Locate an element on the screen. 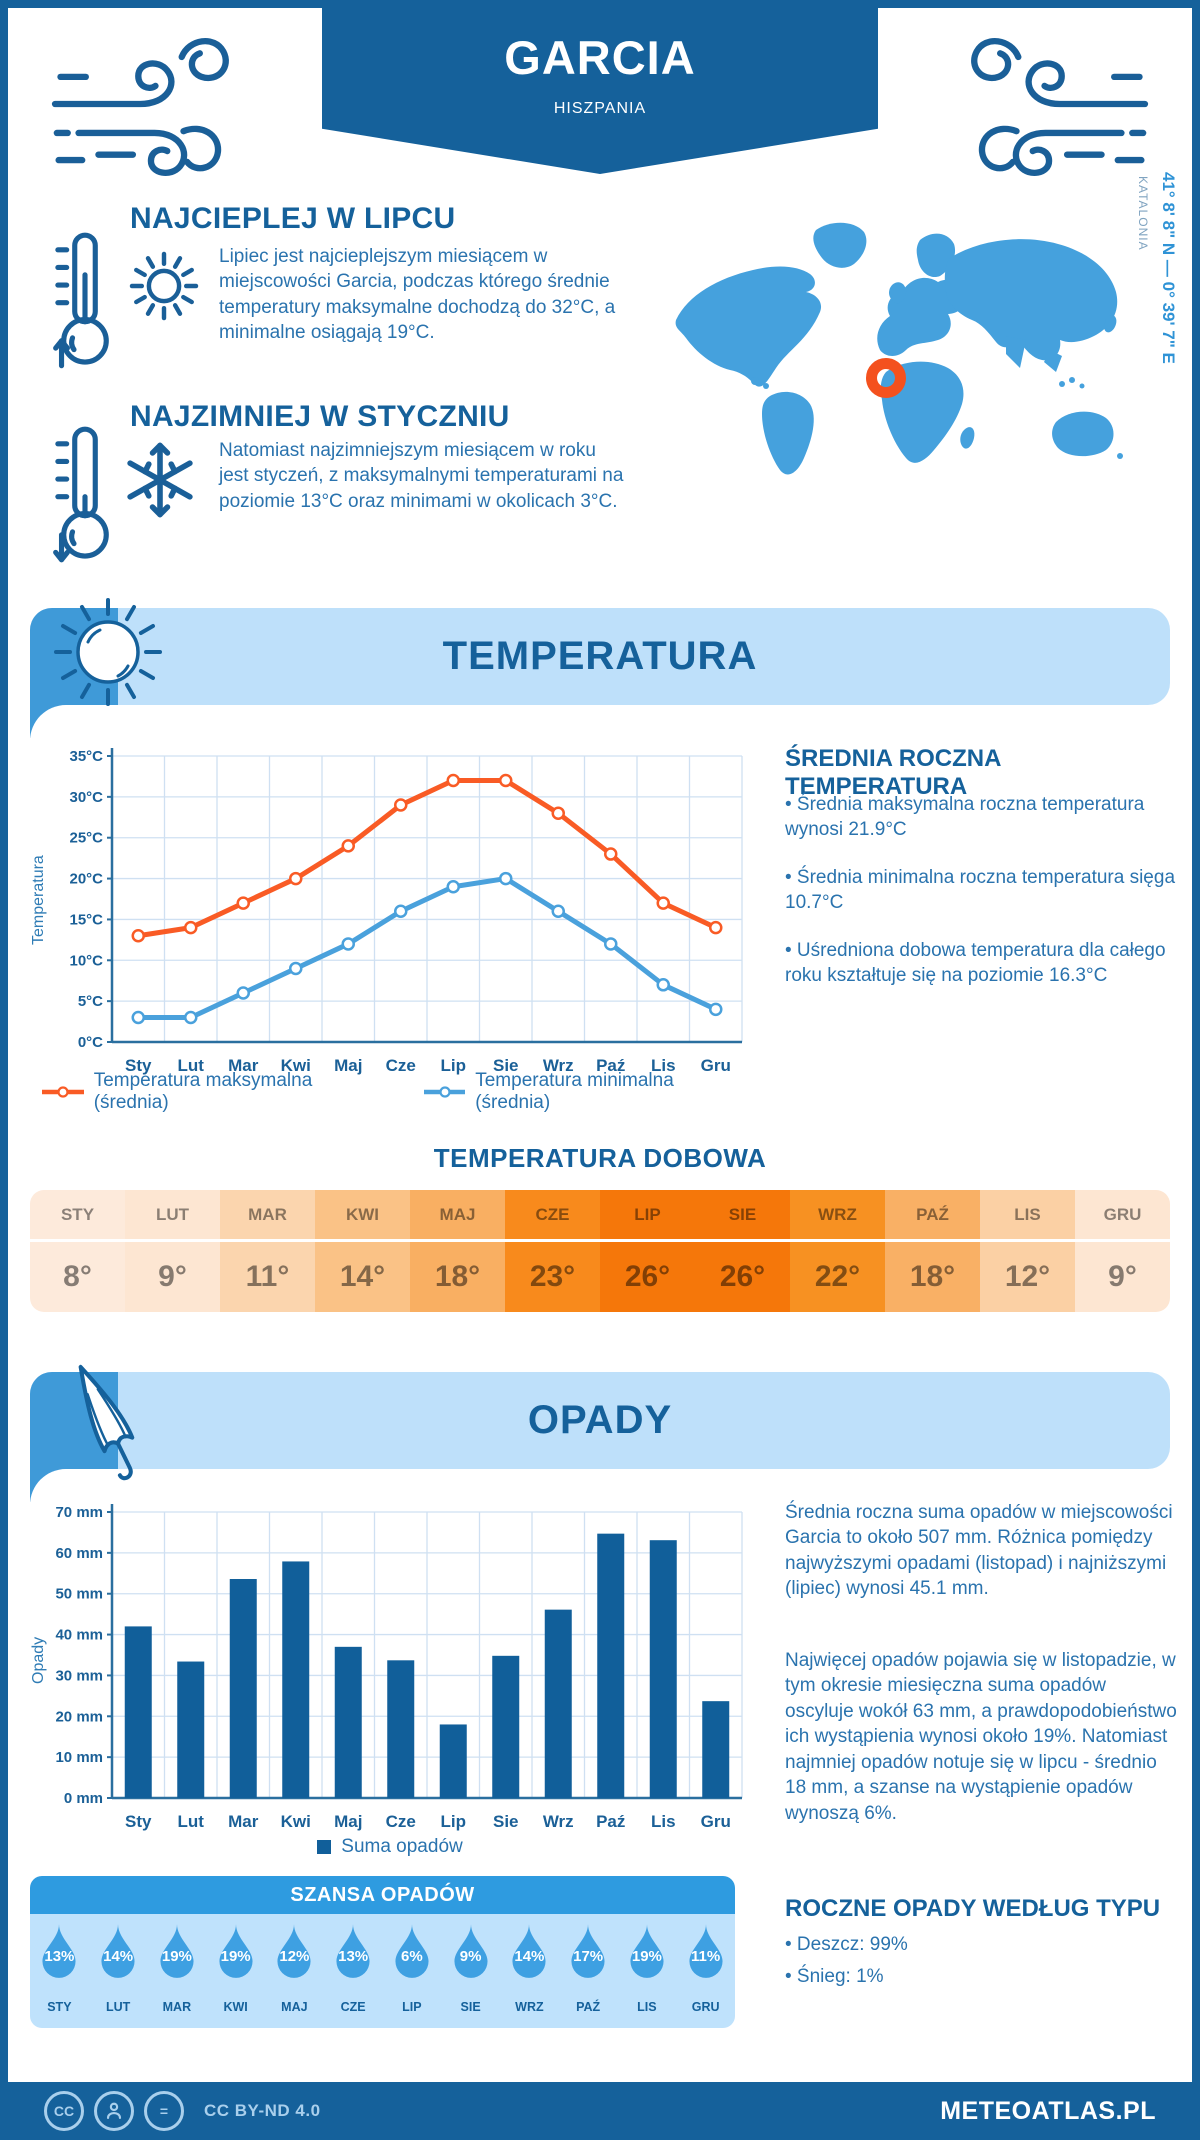 The image size is (1200, 2140). y-tick-label: 10°C is located at coordinates (86, 960).